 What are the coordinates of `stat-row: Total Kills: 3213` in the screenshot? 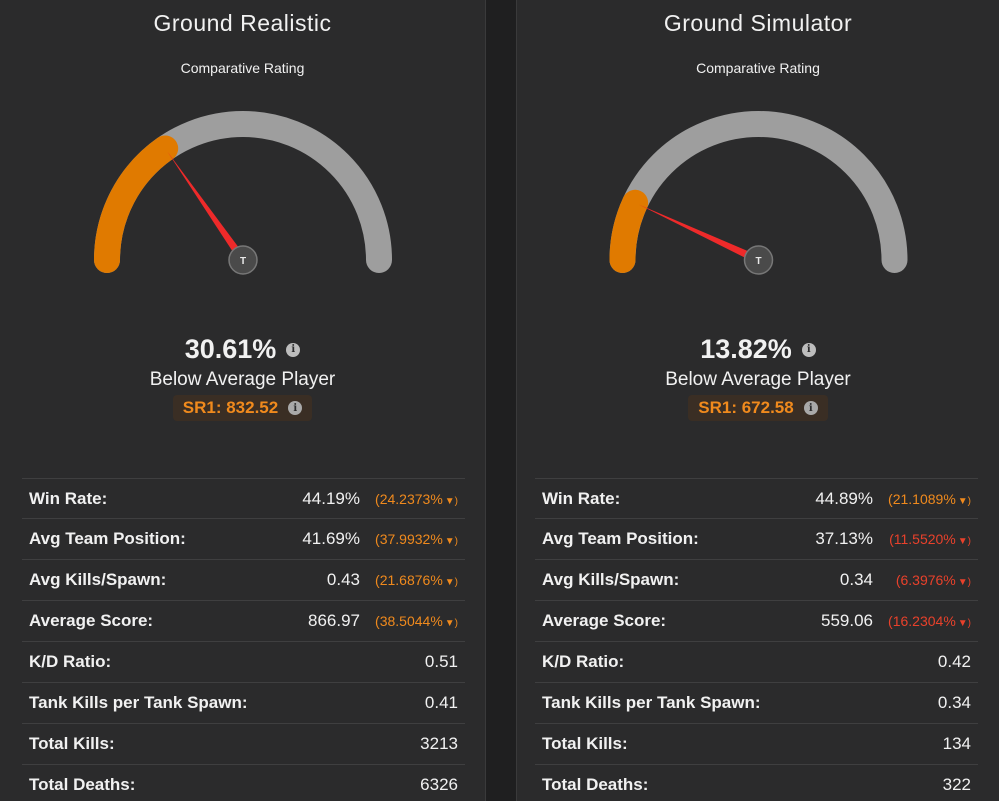 It's located at (243, 744).